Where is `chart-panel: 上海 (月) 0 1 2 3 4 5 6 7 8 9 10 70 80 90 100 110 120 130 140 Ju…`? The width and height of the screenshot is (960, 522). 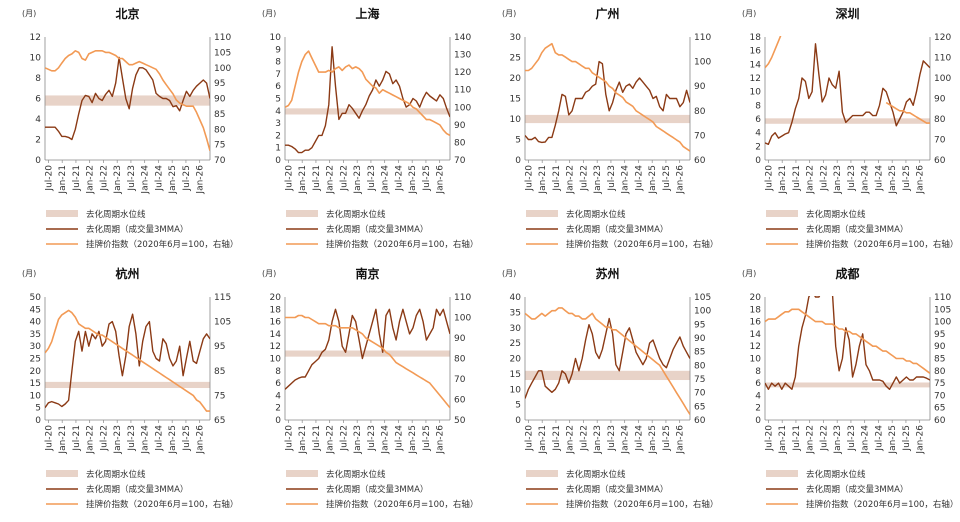
chart-panel: 上海 (月) 0 1 2 3 4 5 6 7 8 9 10 70 80 90 100 110 120 130 140 Ju… is located at coordinates (370, 128).